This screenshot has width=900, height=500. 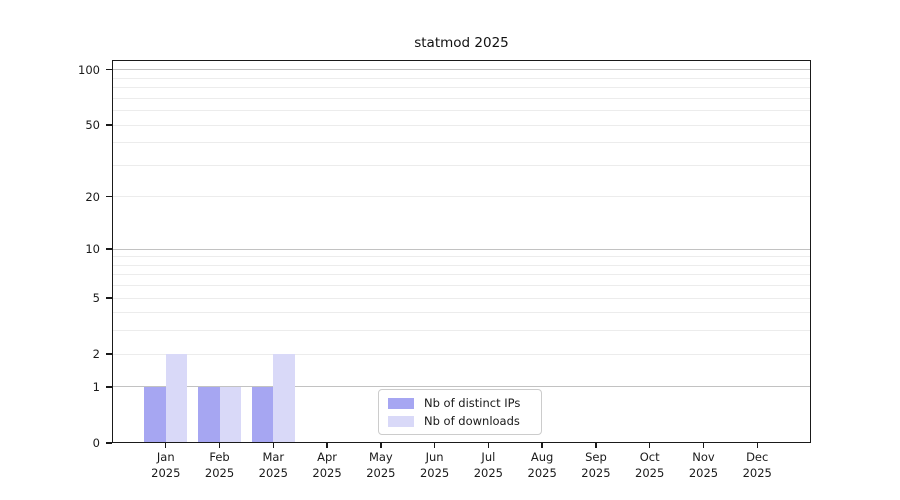 I want to click on y-tick-label-50: 50, so click(x=92, y=125).